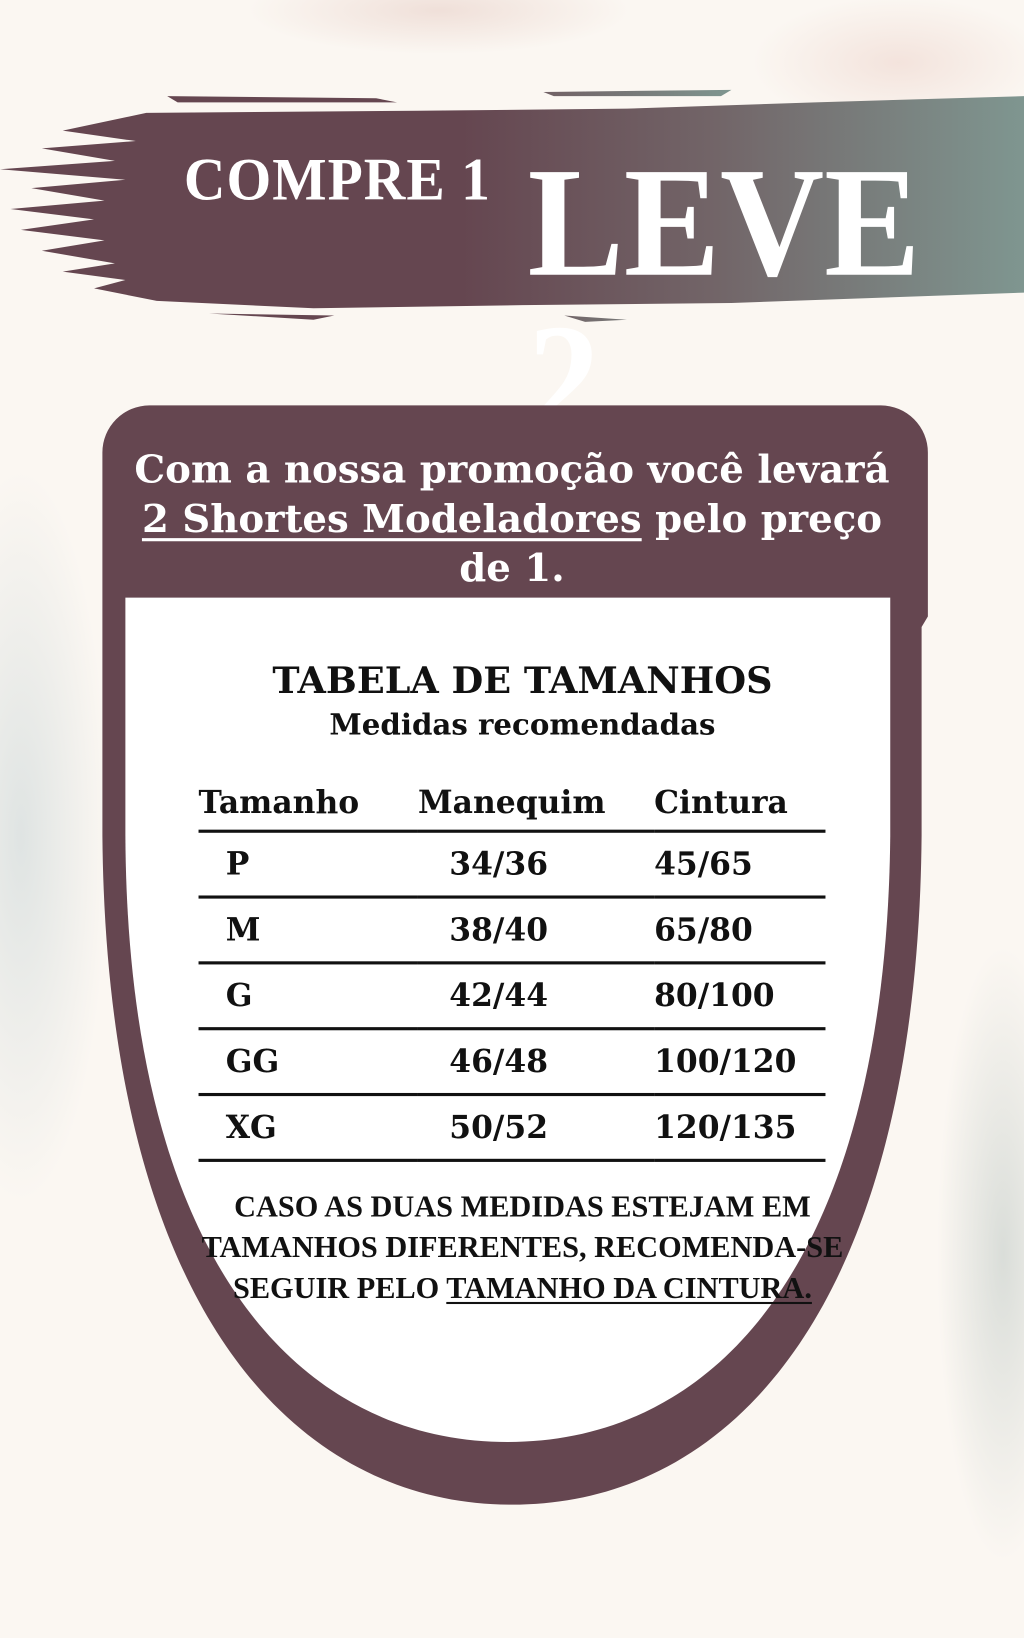 This screenshot has height=1638, width=1024. What do you see at coordinates (629, 1288) in the screenshot?
I see `note-highlight: TAMANHO DA CINTURA.` at bounding box center [629, 1288].